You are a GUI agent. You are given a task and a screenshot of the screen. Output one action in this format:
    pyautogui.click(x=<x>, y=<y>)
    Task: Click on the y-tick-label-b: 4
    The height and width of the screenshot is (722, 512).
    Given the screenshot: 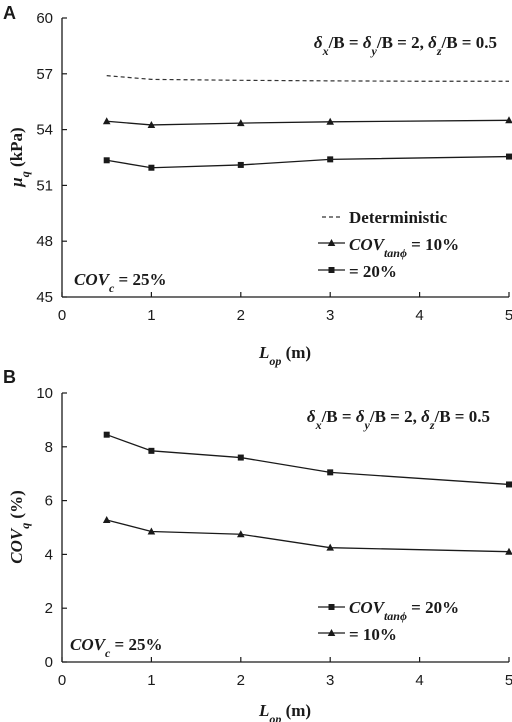 What is the action you would take?
    pyautogui.click(x=49, y=554)
    